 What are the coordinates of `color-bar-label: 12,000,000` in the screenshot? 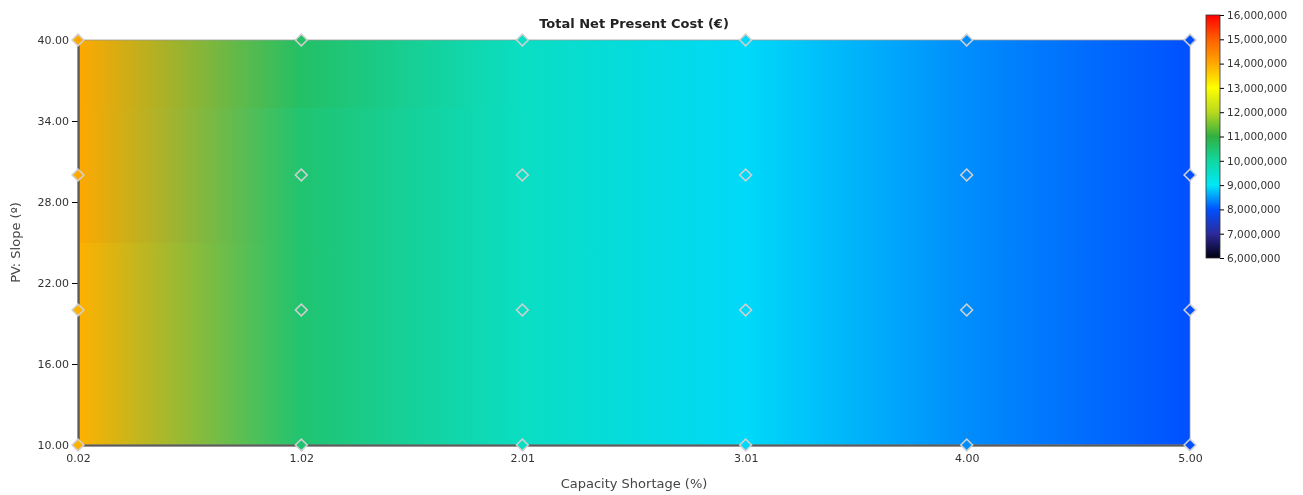 It's located at (1257, 112).